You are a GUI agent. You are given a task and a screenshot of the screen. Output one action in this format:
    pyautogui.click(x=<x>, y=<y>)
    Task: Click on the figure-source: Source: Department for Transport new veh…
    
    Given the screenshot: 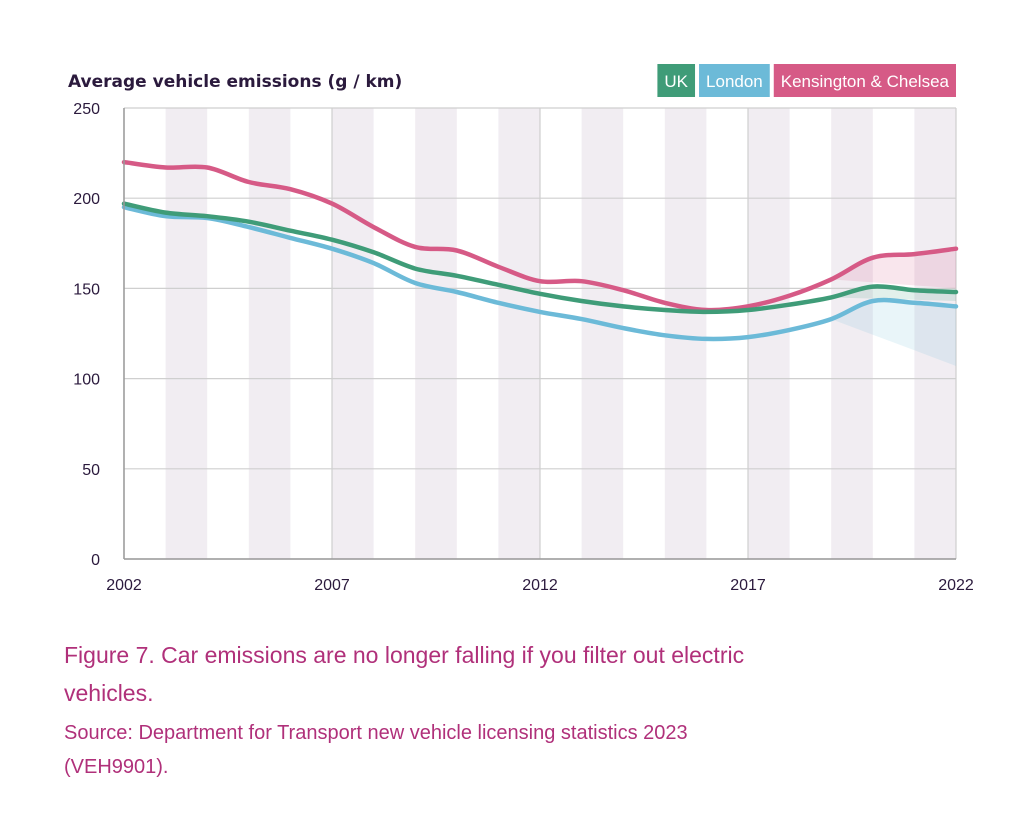 What is the action you would take?
    pyautogui.click(x=376, y=750)
    